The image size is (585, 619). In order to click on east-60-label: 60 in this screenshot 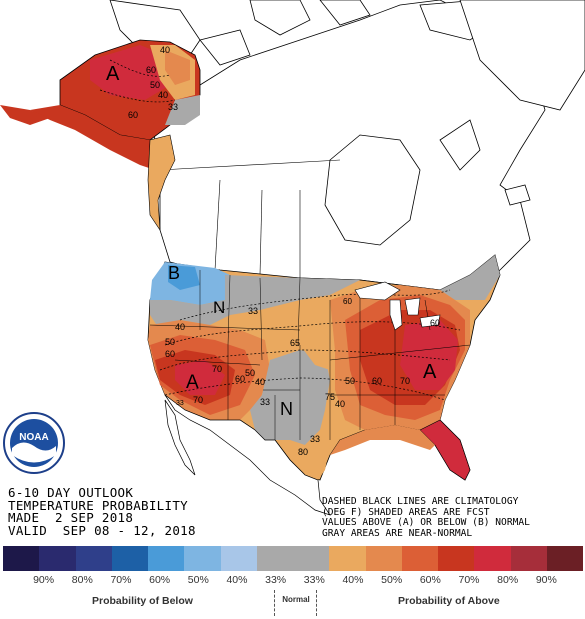, I will do `click(347, 301)`.